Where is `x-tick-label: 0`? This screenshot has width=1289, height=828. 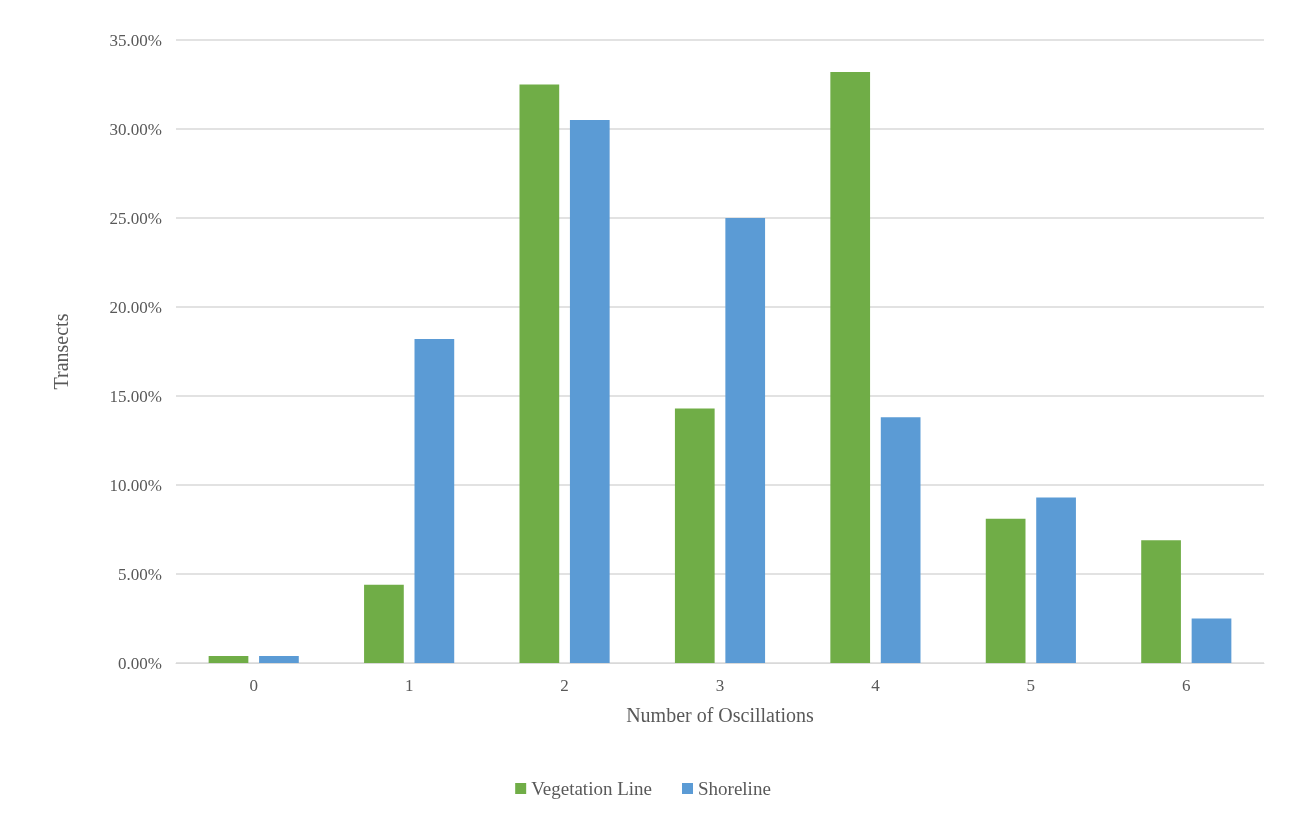 x-tick-label: 0 is located at coordinates (253, 685).